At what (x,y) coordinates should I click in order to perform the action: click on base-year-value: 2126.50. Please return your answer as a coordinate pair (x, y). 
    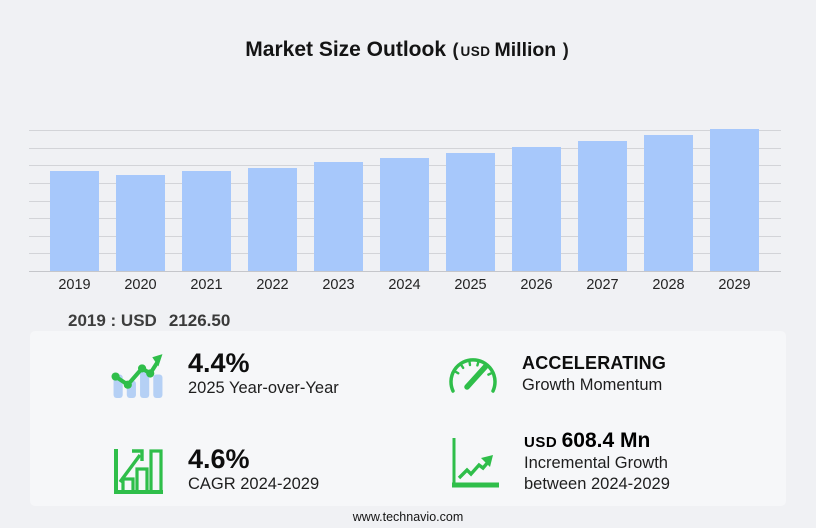
    Looking at the image, I should click on (199, 320).